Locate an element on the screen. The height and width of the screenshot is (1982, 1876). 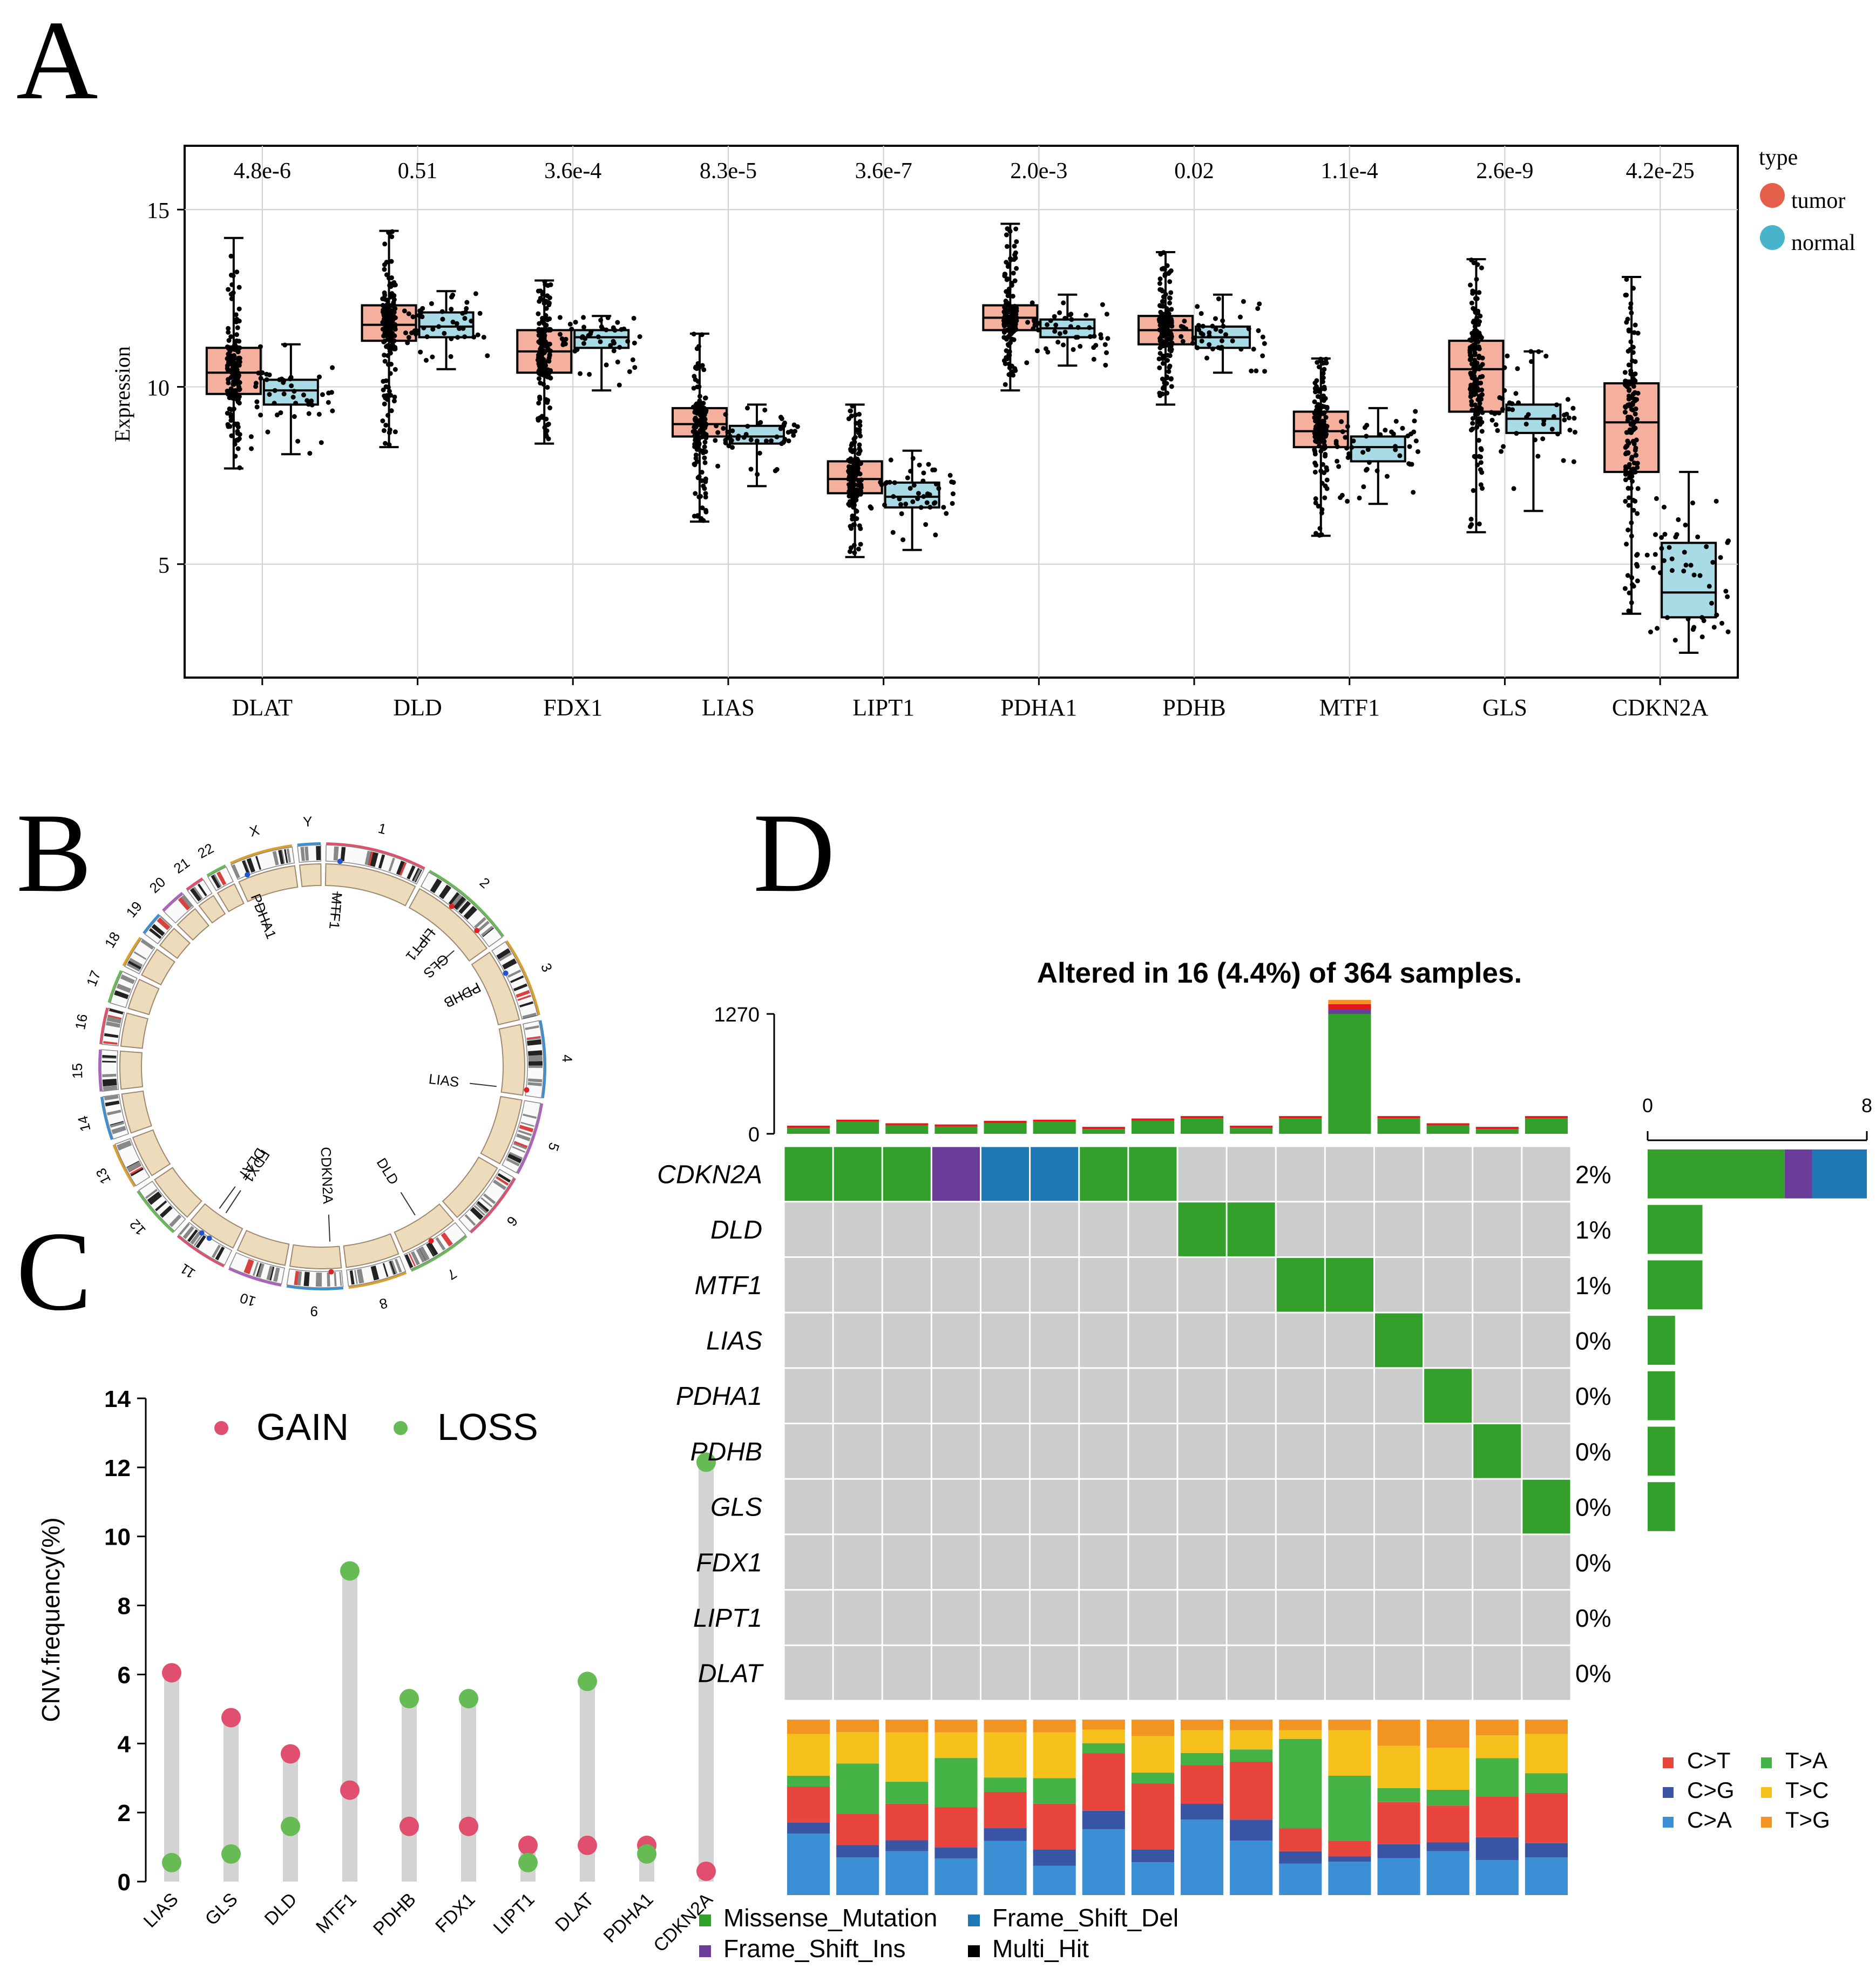
chromosome-label: 15 is located at coordinates (77, 1071).